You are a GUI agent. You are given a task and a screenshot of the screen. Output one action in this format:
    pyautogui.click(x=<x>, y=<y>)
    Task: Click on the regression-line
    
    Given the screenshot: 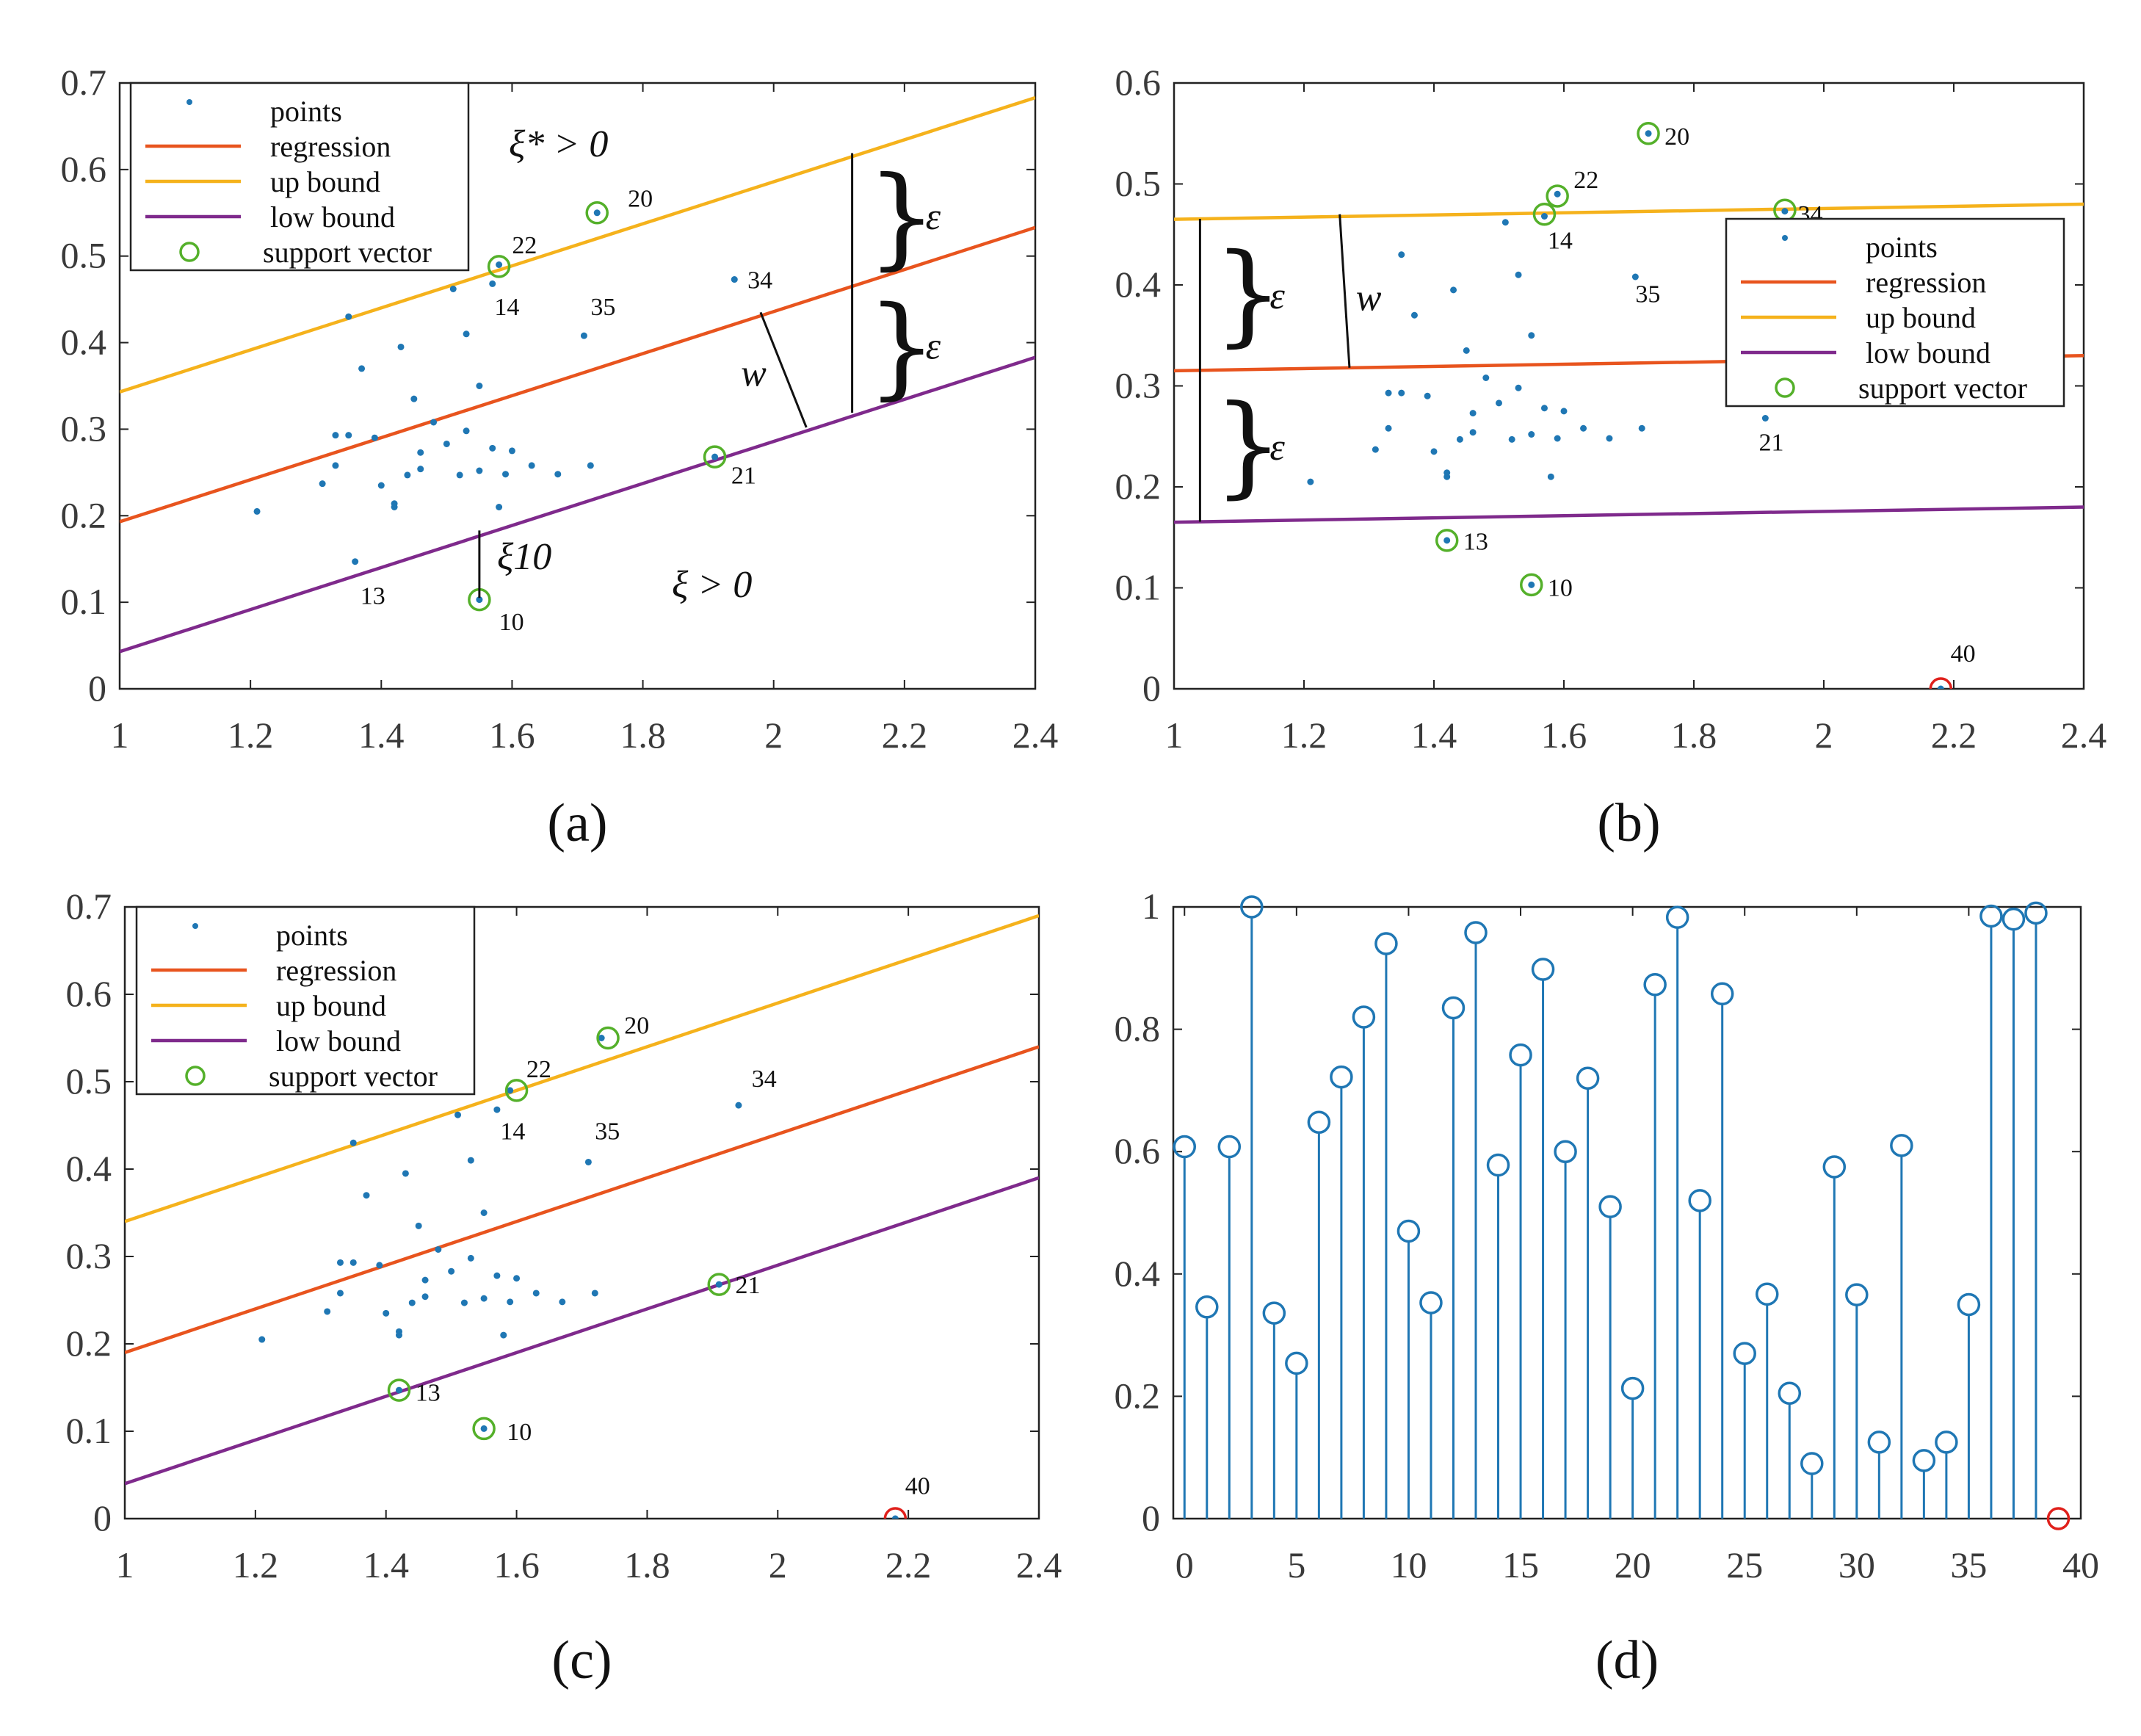 What is the action you would take?
    pyautogui.click(x=582, y=1200)
    